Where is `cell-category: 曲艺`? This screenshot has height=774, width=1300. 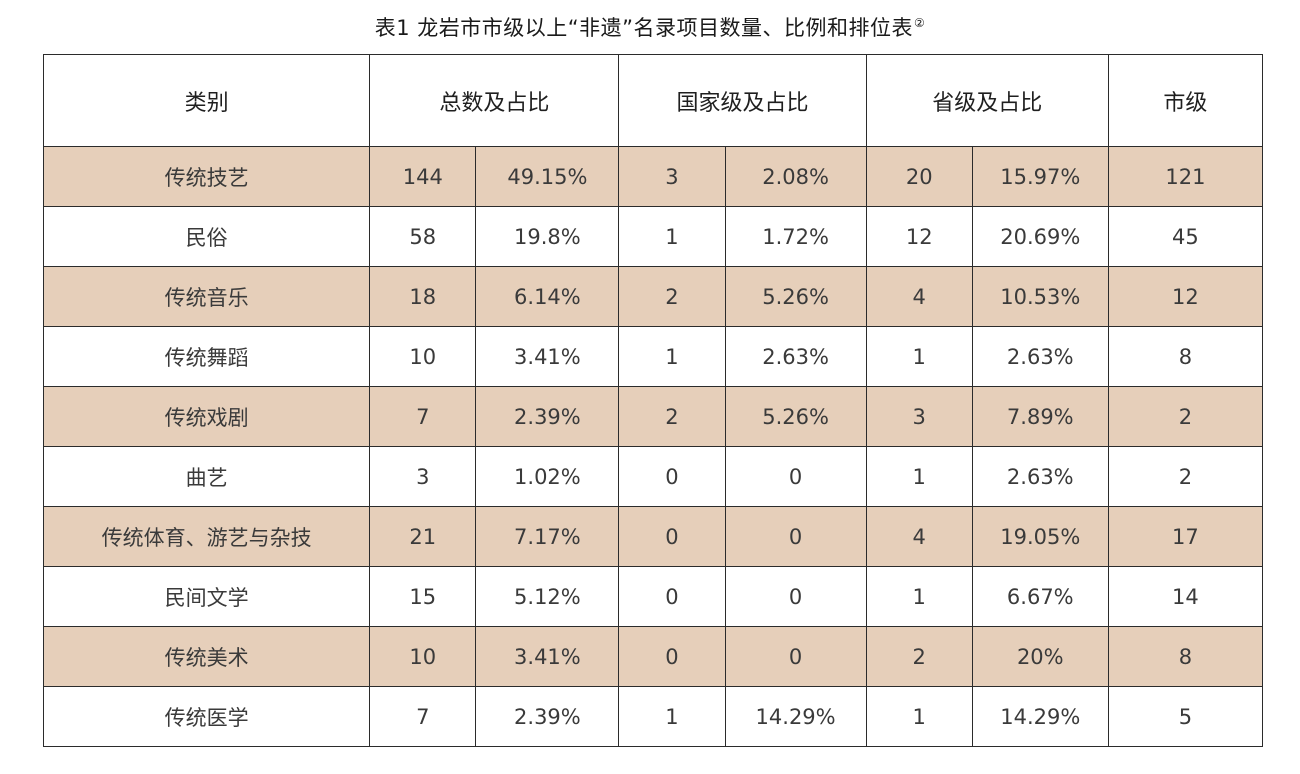
cell-category: 曲艺 is located at coordinates (206, 476).